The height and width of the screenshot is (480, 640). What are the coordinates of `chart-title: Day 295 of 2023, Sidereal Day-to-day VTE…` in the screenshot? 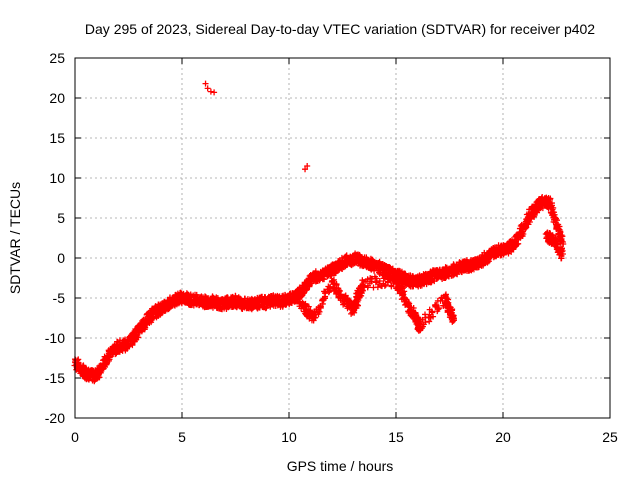 It's located at (340, 29).